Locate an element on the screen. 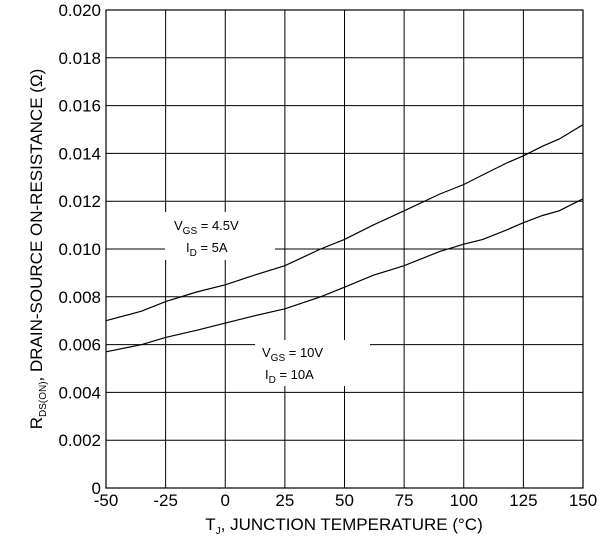  series-2-annotation: VGS = 10V ID = 10A is located at coordinates (312, 363).